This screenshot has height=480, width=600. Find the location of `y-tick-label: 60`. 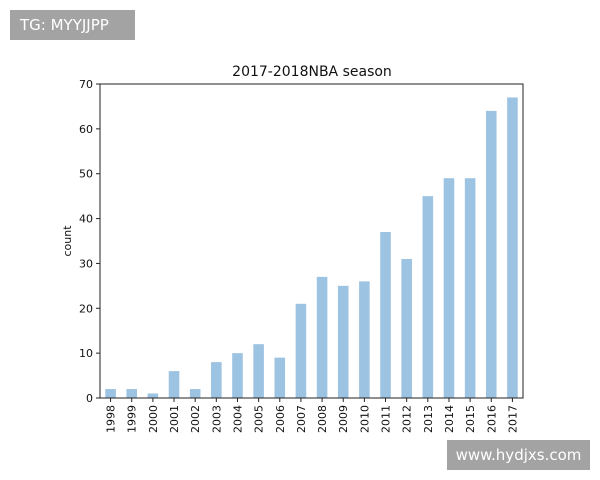

y-tick-label: 60 is located at coordinates (86, 129).